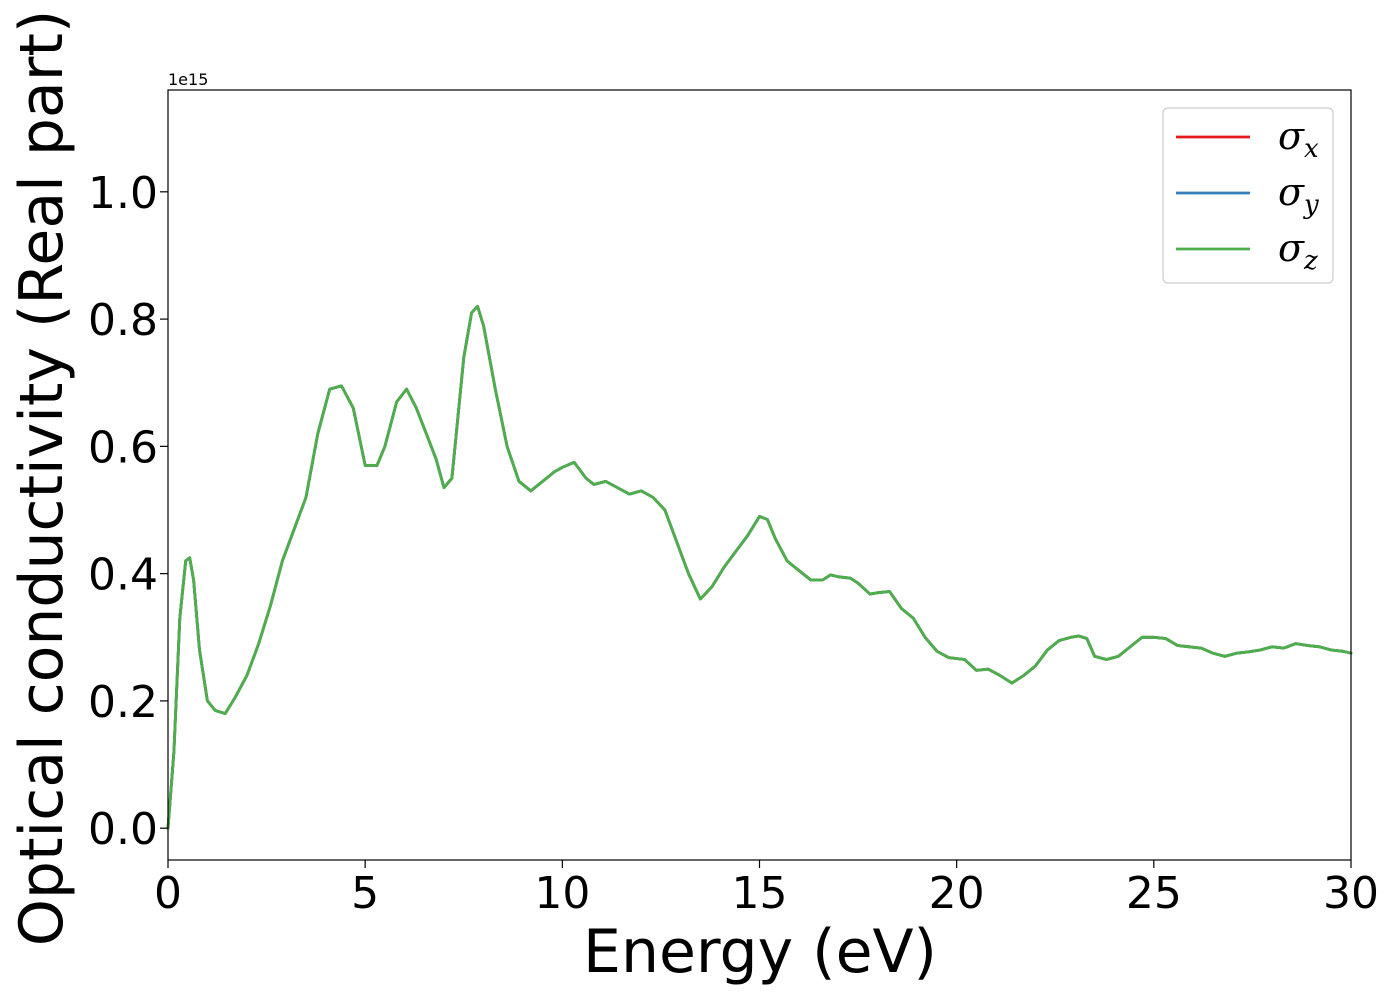  What do you see at coordinates (123, 702) in the screenshot?
I see `y-tick-label: 0.2` at bounding box center [123, 702].